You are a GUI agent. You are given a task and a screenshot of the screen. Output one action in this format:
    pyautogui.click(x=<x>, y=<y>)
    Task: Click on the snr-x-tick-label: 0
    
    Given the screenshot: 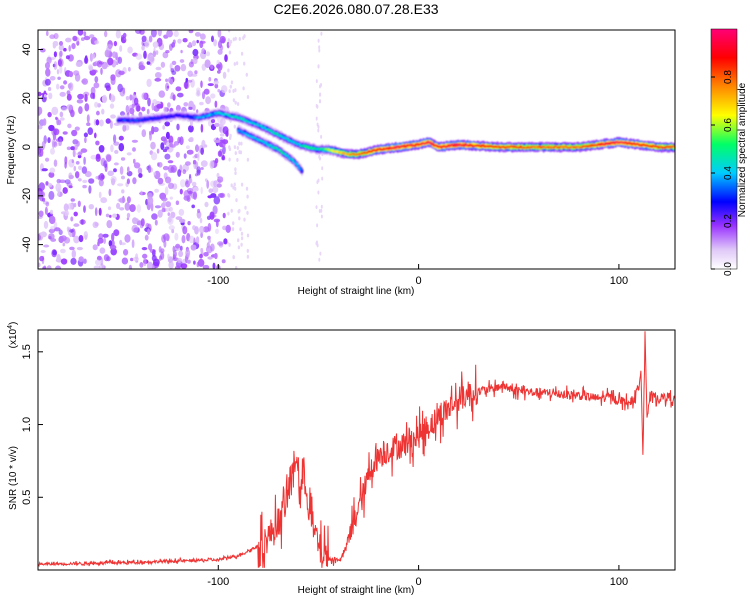 What is the action you would take?
    pyautogui.click(x=419, y=582)
    